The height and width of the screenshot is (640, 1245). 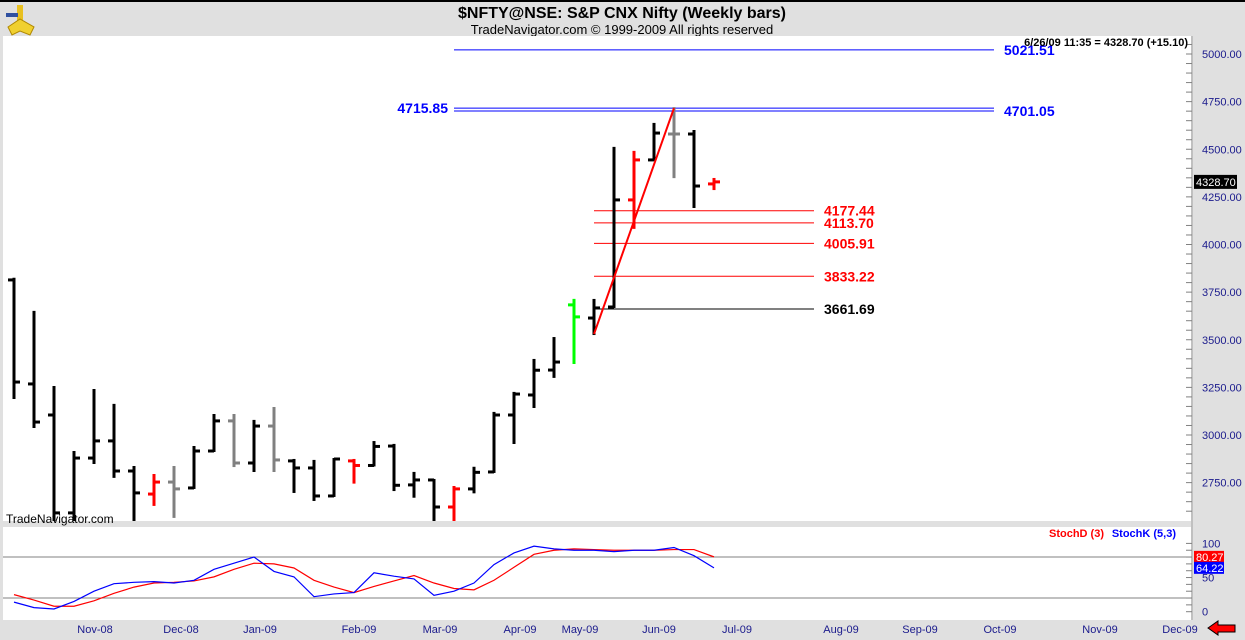 What do you see at coordinates (1106, 43) in the screenshot?
I see `quote-readout: 6/26/09 11:35 = 4328.70 (+15.10)` at bounding box center [1106, 43].